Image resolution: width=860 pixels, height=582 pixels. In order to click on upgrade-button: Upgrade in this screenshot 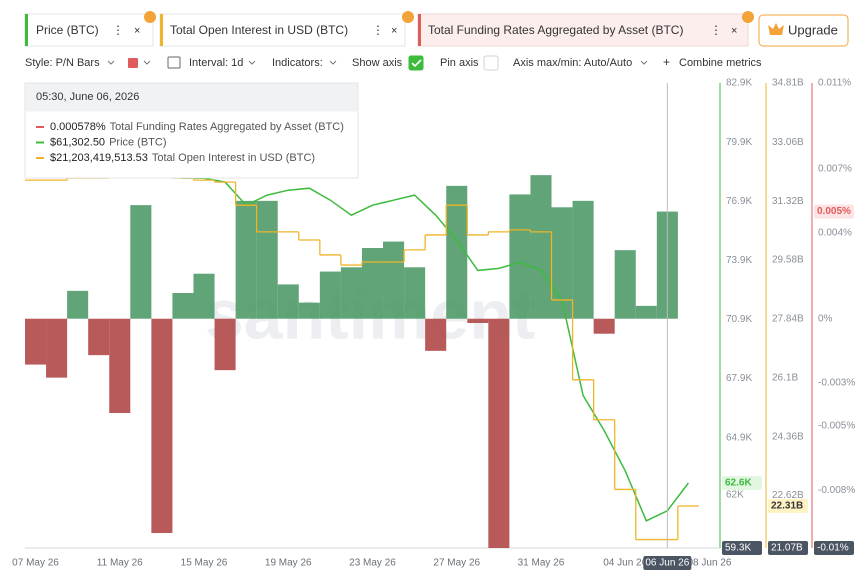, I will do `click(803, 30)`.